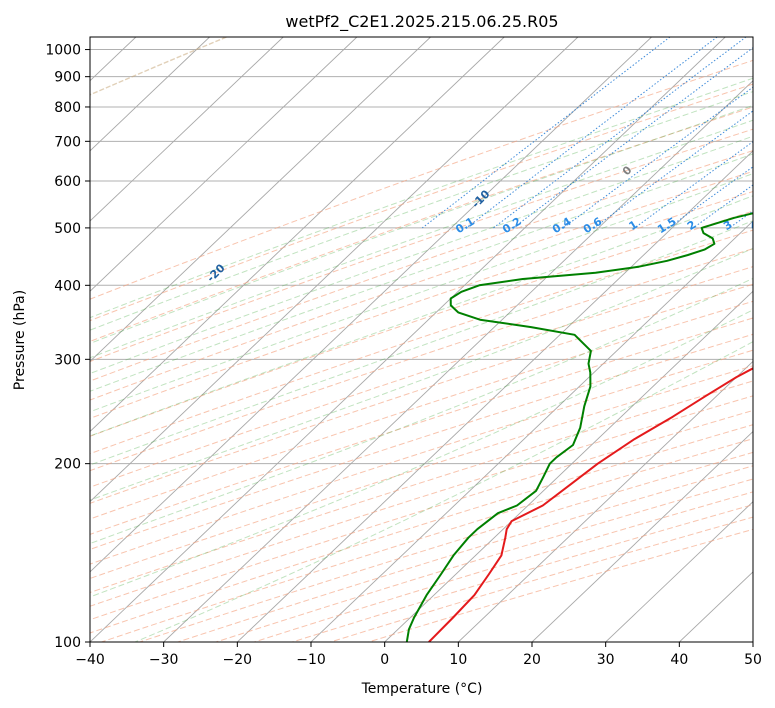 This screenshot has height=708, width=775. What do you see at coordinates (164, 660) in the screenshot?
I see `x-tick-label: −30` at bounding box center [164, 660].